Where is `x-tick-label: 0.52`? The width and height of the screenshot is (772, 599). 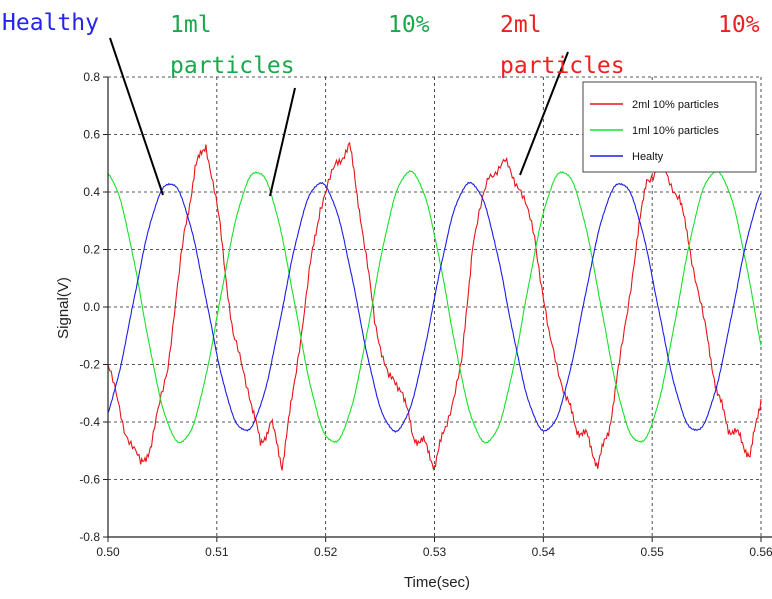
x-tick-label: 0.52 is located at coordinates (326, 552).